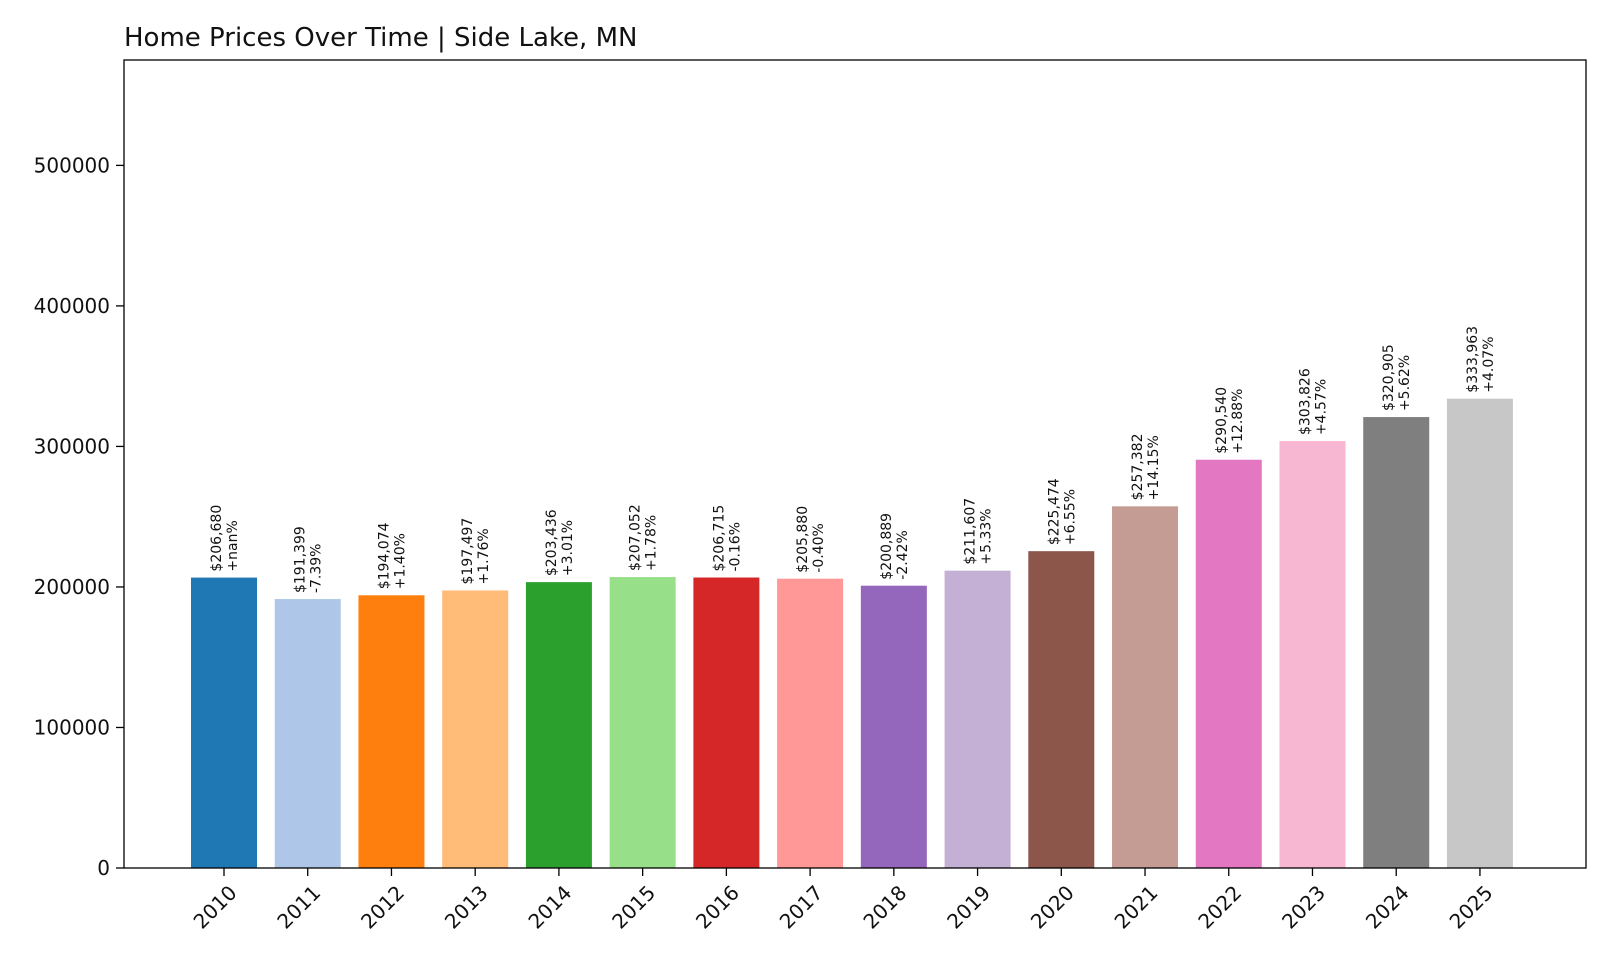  I want to click on bar-2013, so click(475, 729).